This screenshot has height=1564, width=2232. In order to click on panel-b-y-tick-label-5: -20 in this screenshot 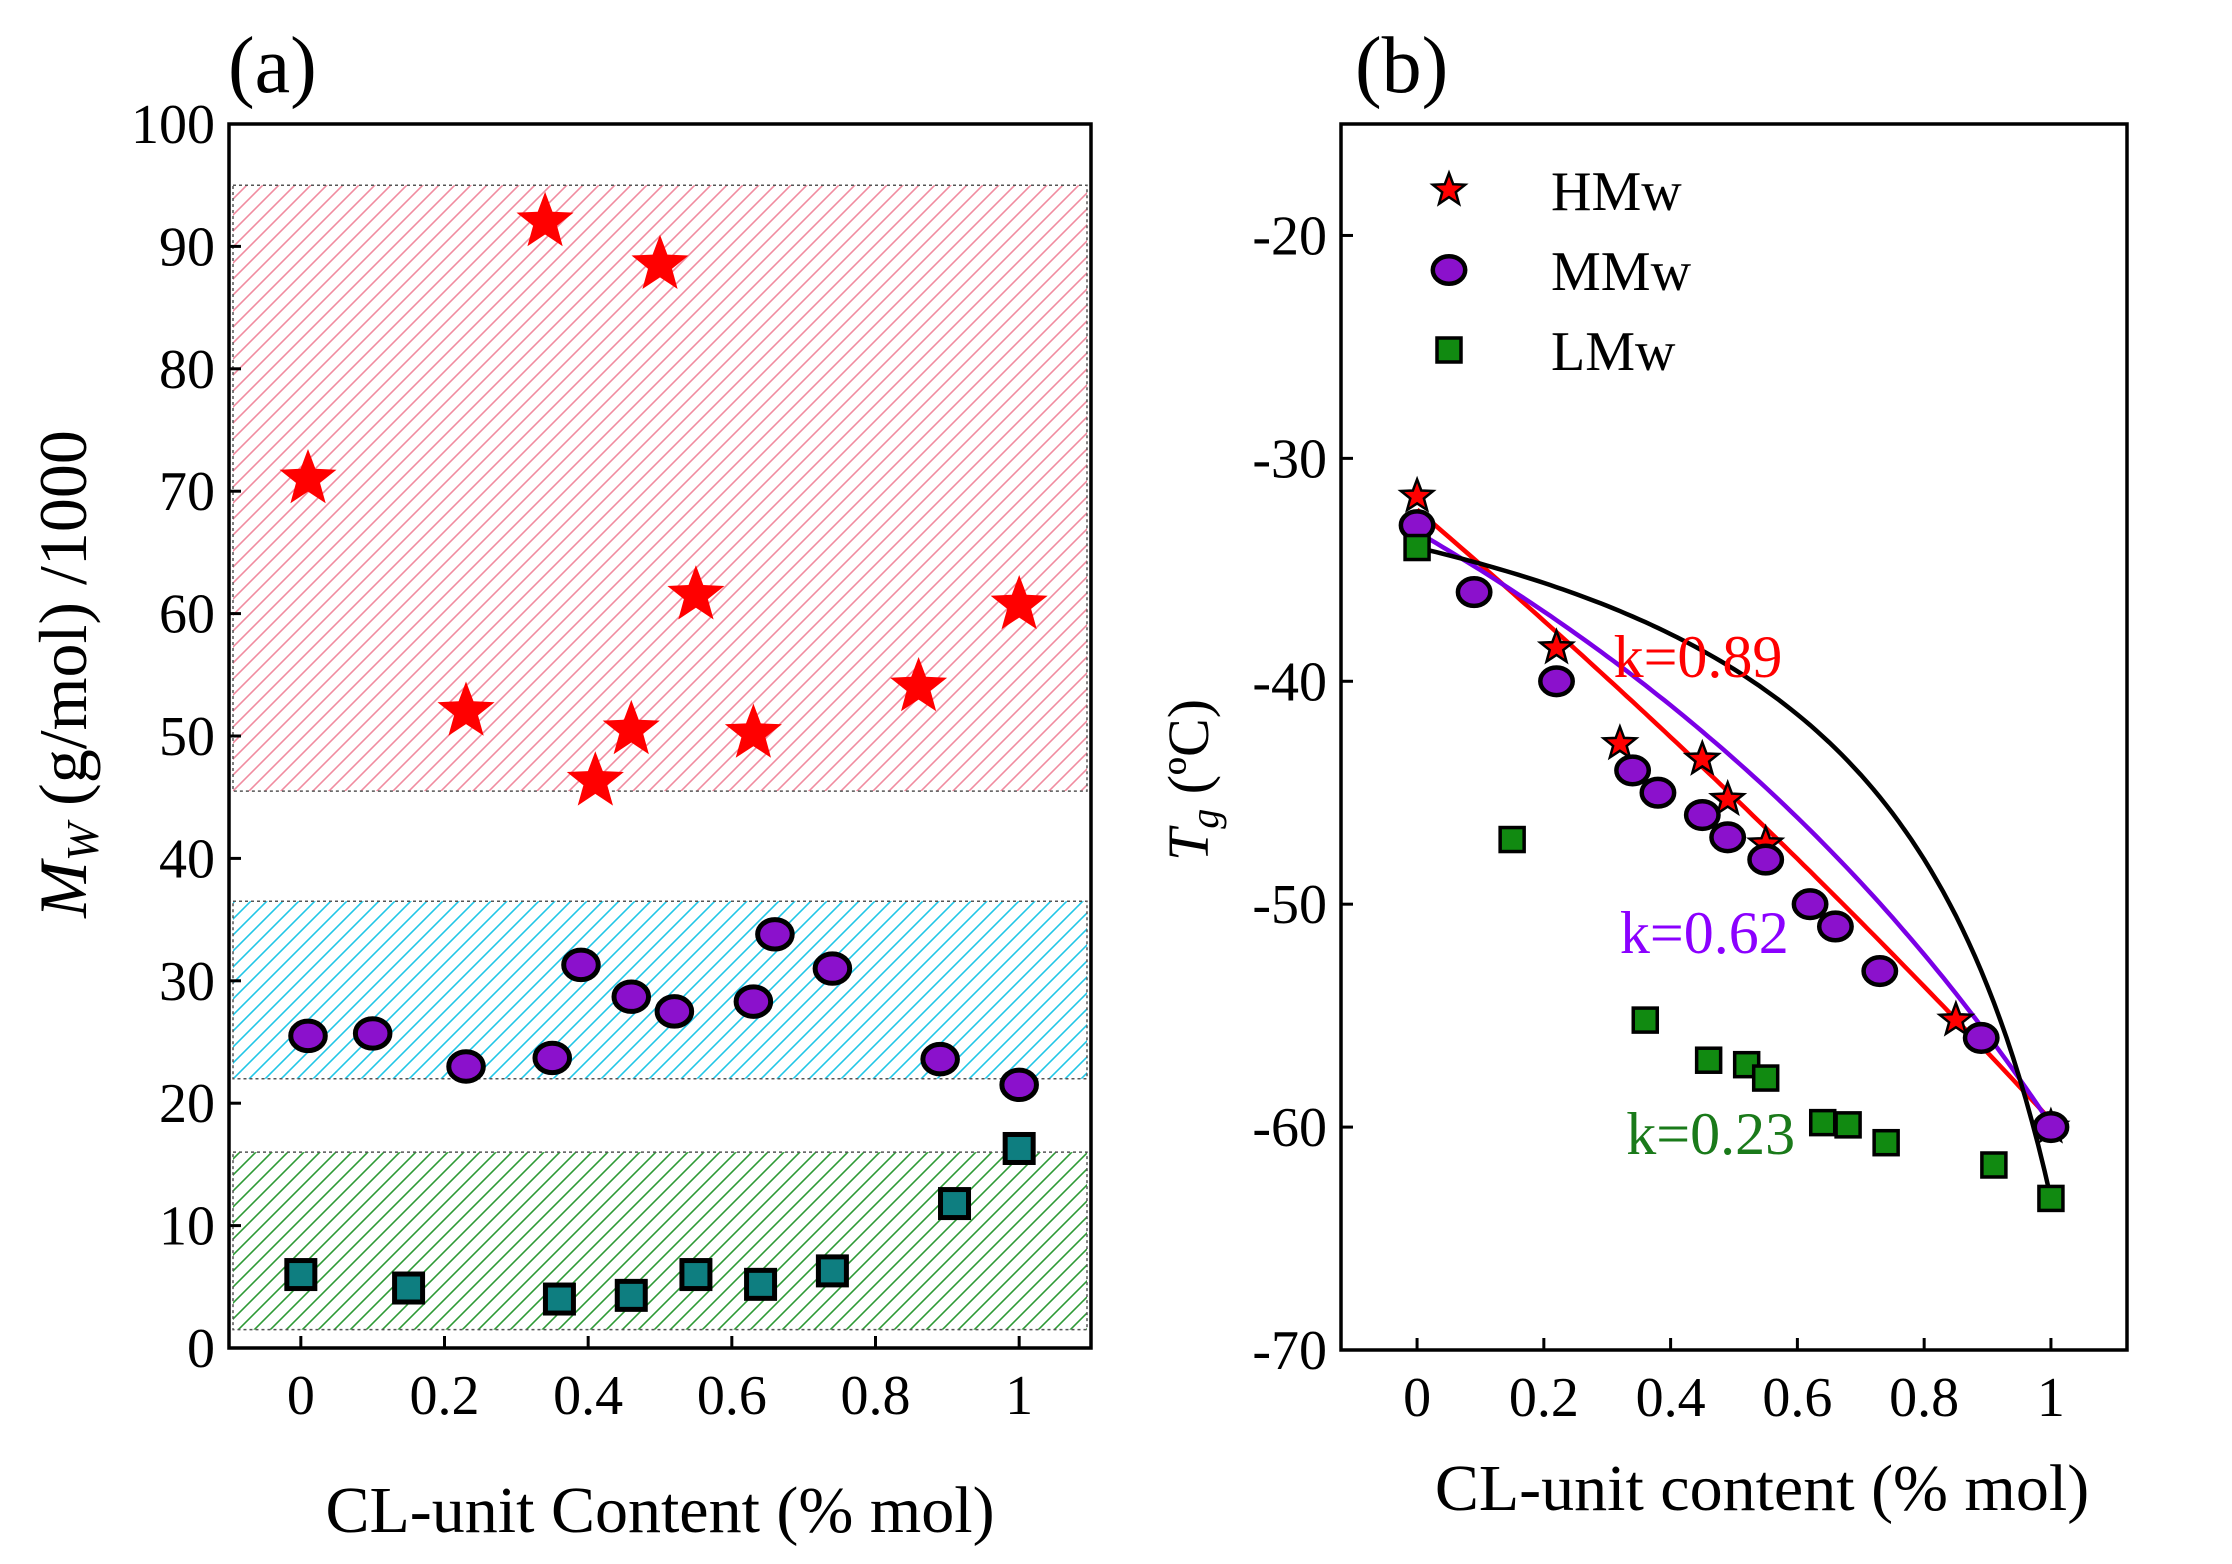, I will do `click(1289, 236)`.